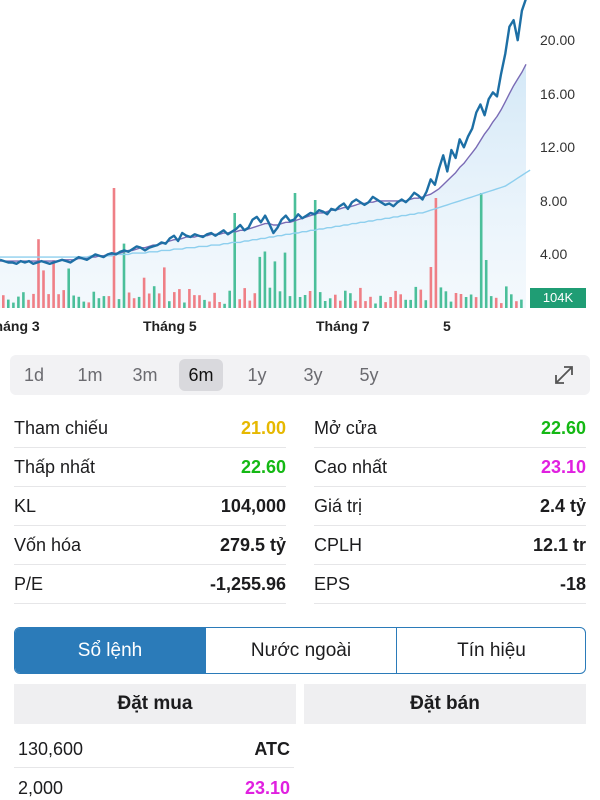 The image size is (600, 800). Describe the element at coordinates (396, 650) in the screenshot. I see `segment-divider` at that location.